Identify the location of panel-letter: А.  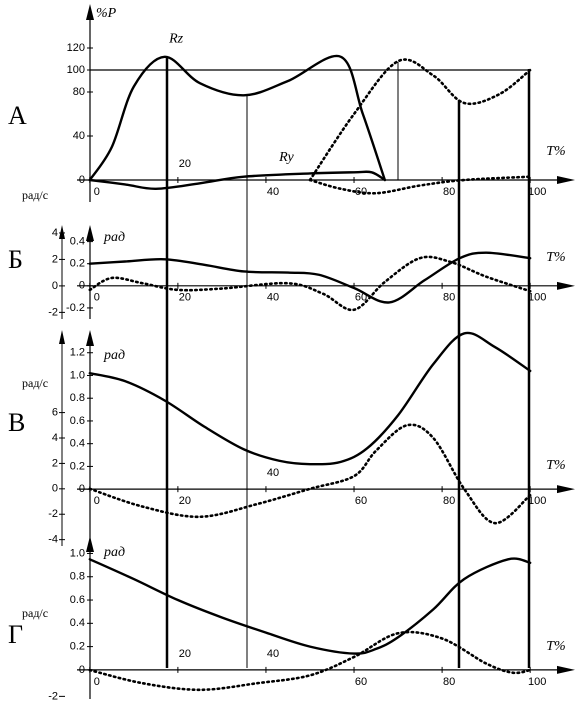
(17, 115).